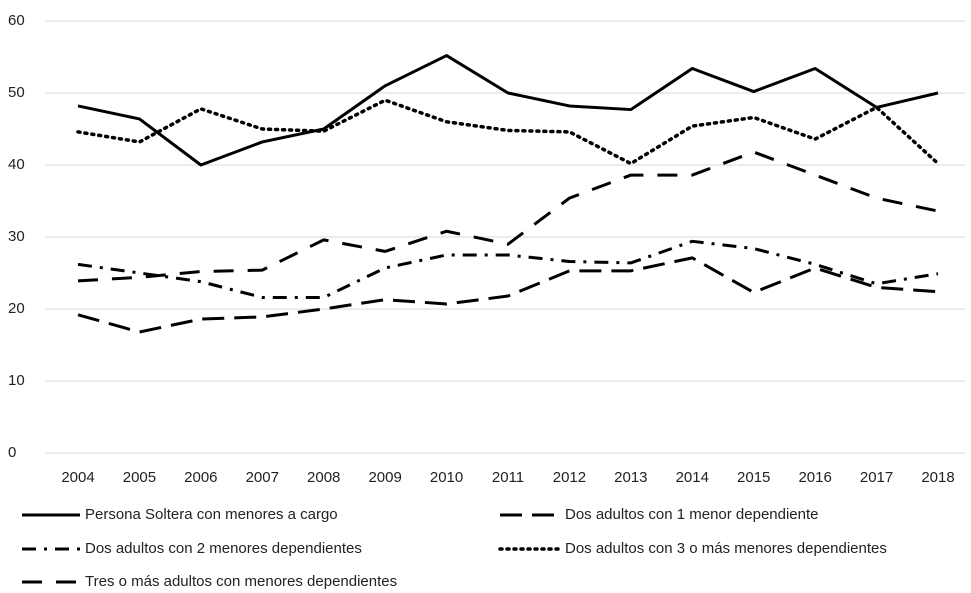 This screenshot has height=593, width=971. What do you see at coordinates (937, 477) in the screenshot?
I see `x-tick-label: 2018` at bounding box center [937, 477].